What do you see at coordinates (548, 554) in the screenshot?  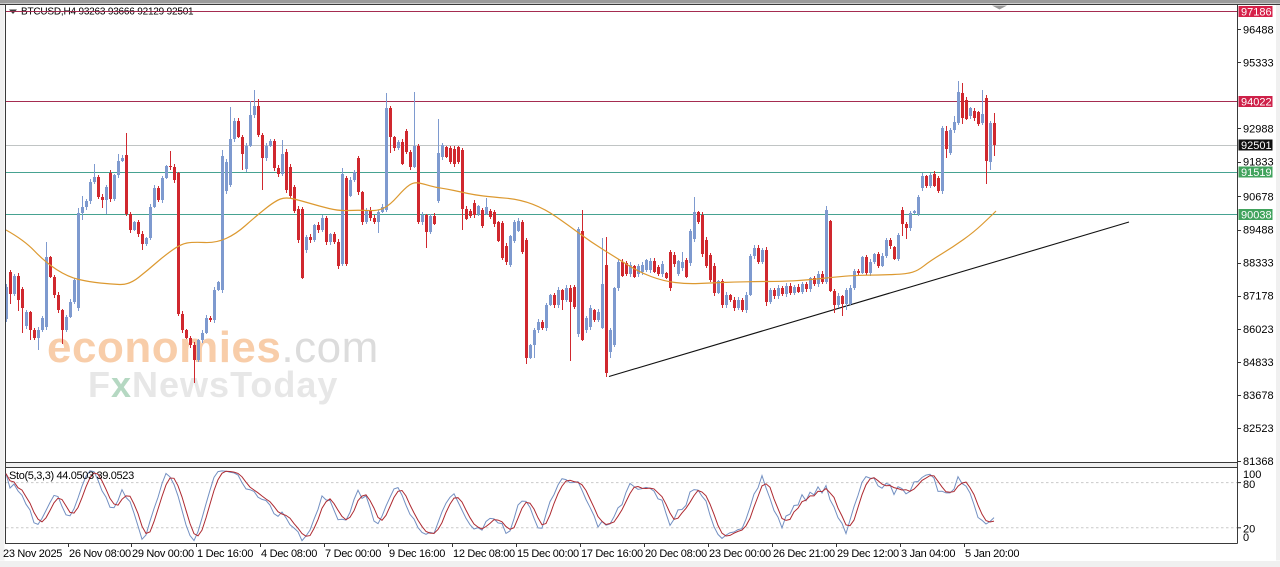 I see `svg-text: 15 Dec 00:00` at bounding box center [548, 554].